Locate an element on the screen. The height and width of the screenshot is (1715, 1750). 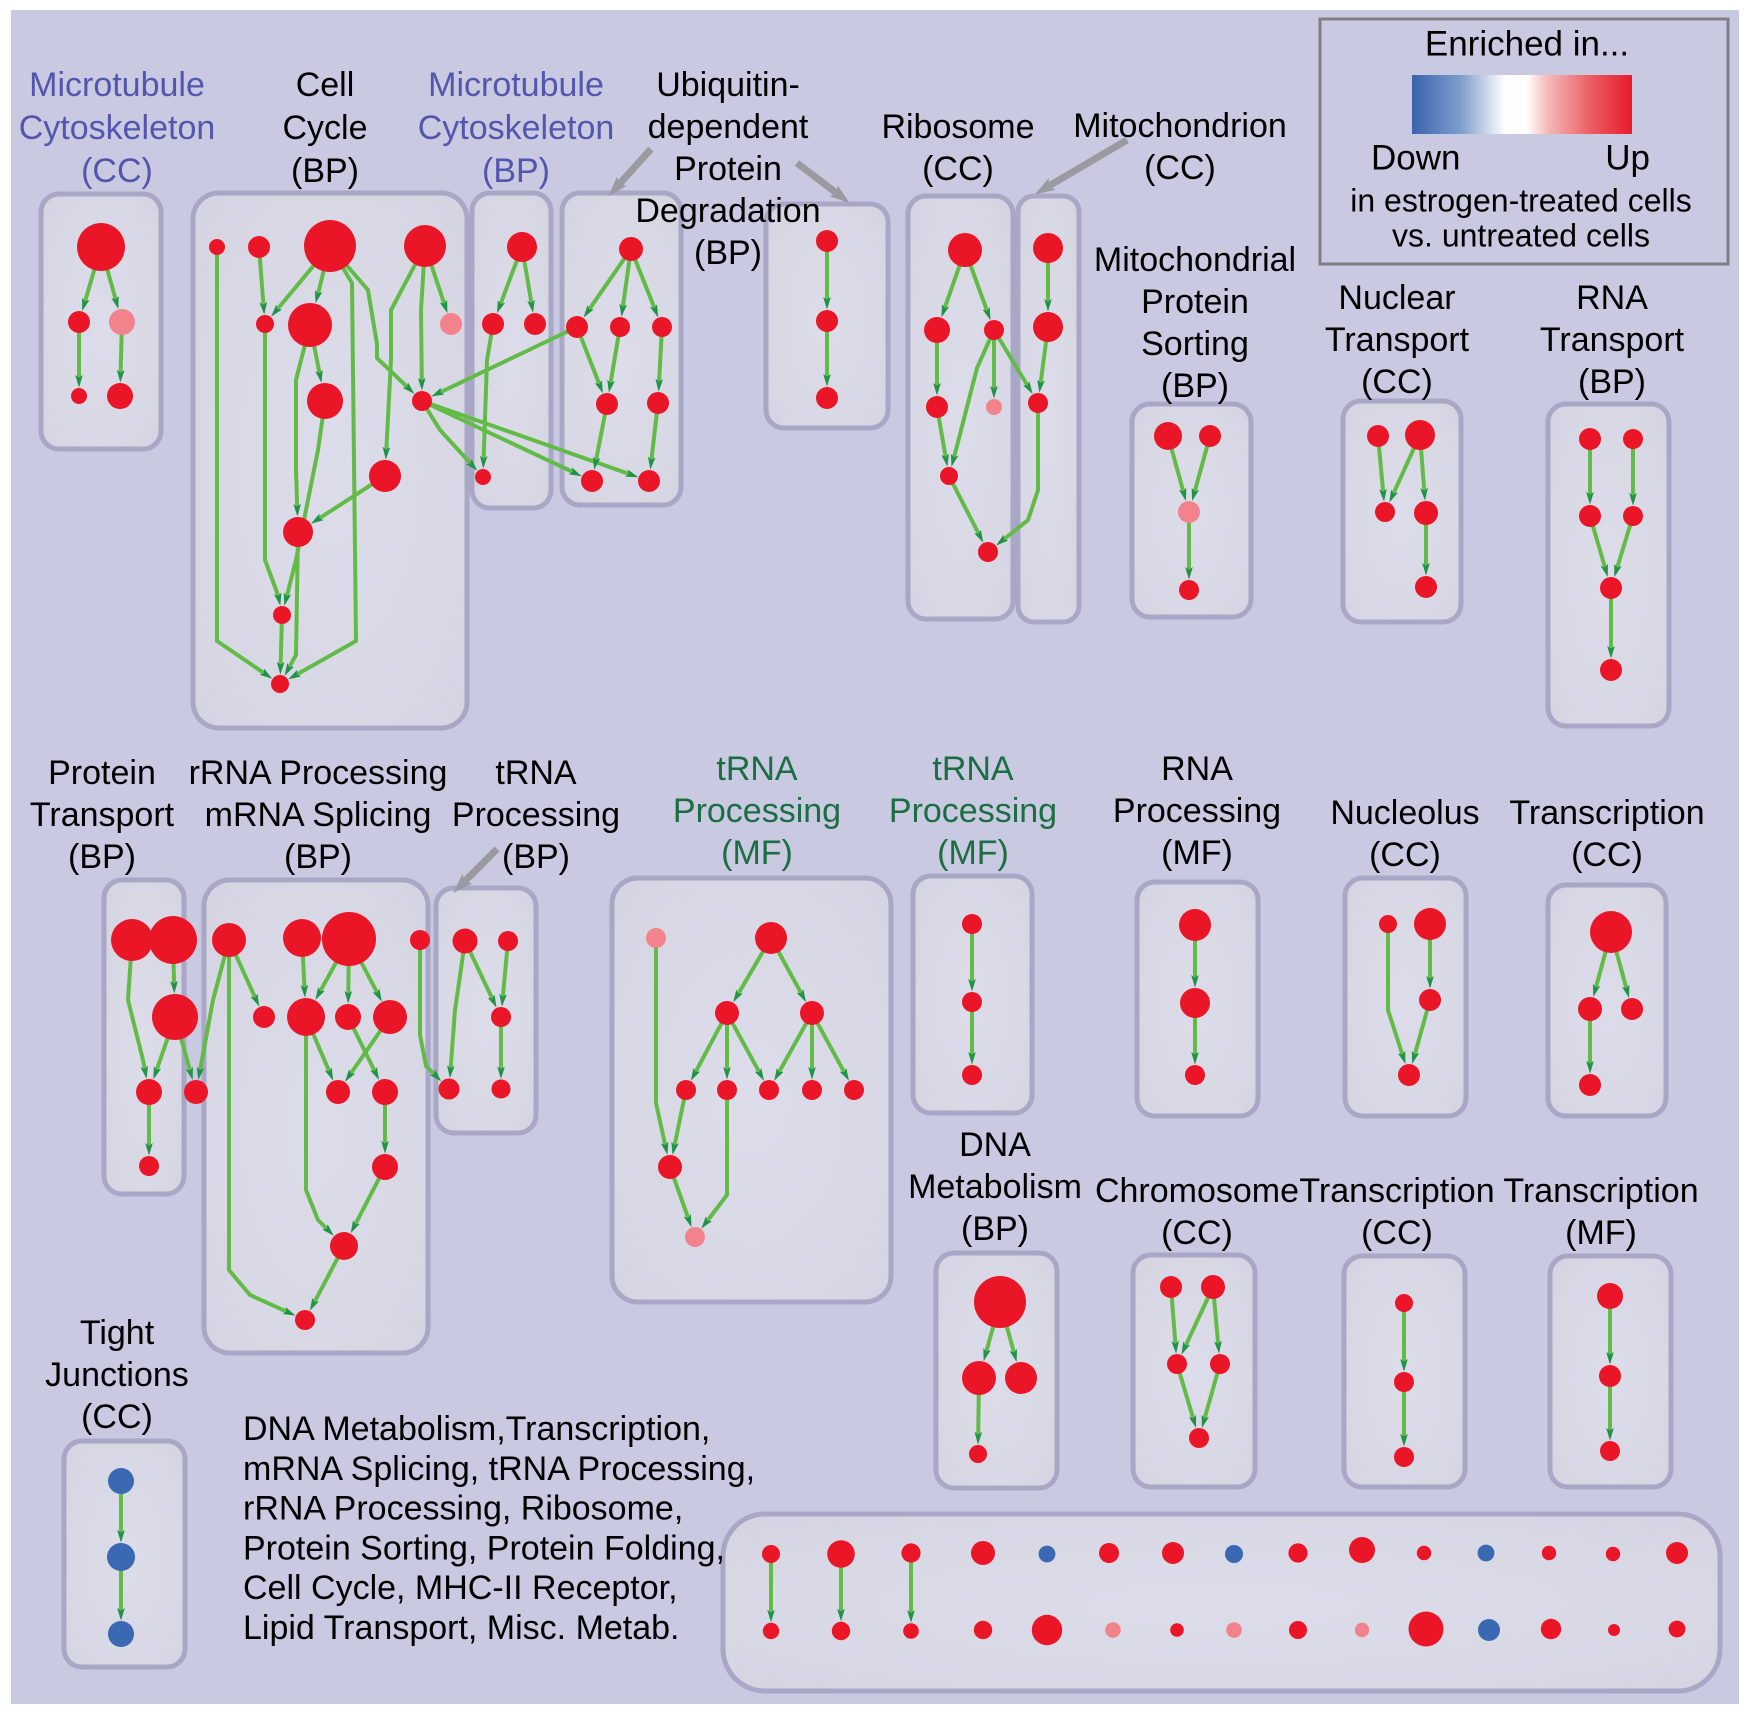
svg-text: Lipid Transport, Misc. Metab. is located at coordinates (461, 1628).